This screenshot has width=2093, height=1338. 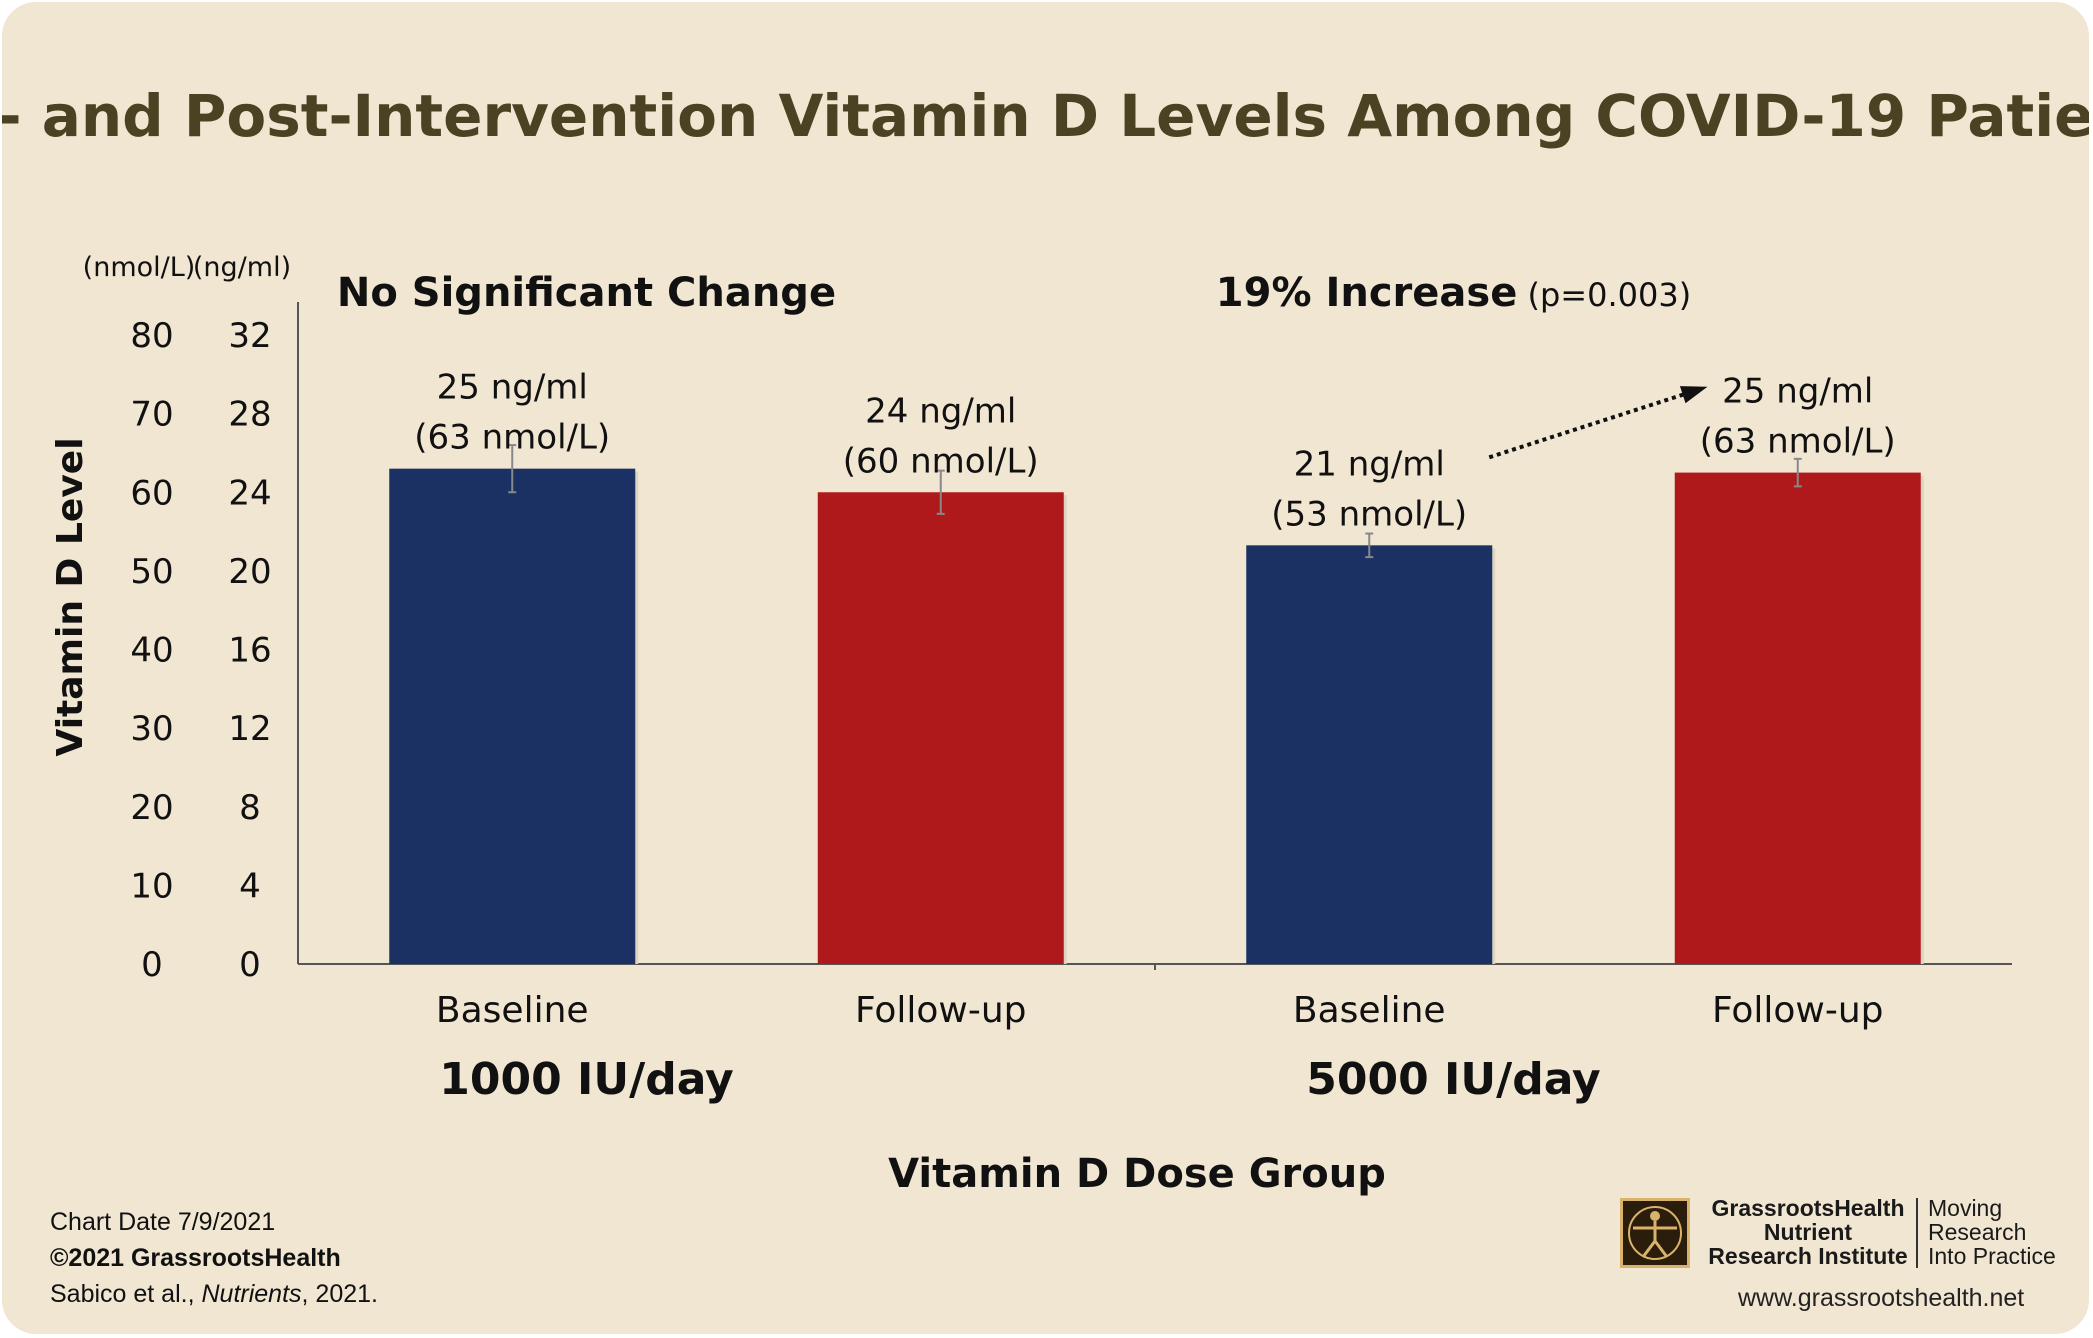 I want to click on bar-value-sublabel: (60 nmol/L), so click(x=941, y=461).